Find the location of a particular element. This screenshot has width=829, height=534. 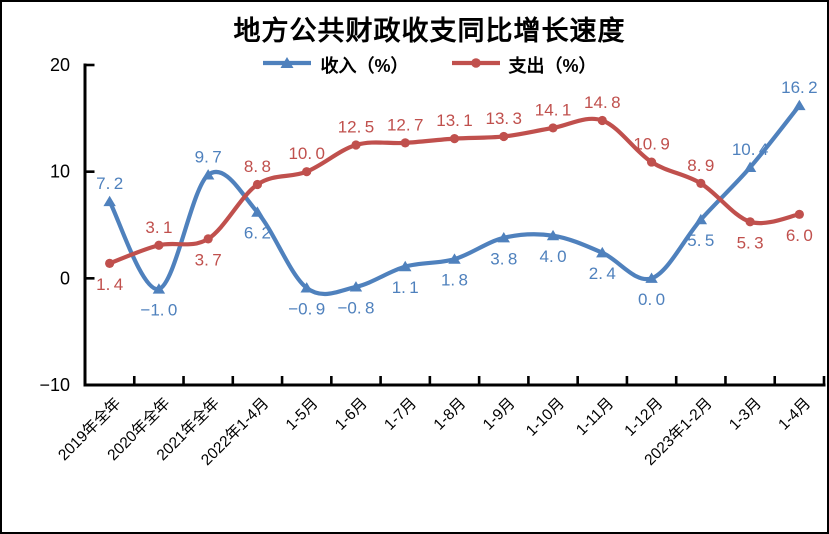

expenditure-data-label: 10. 9 is located at coordinates (651, 144).